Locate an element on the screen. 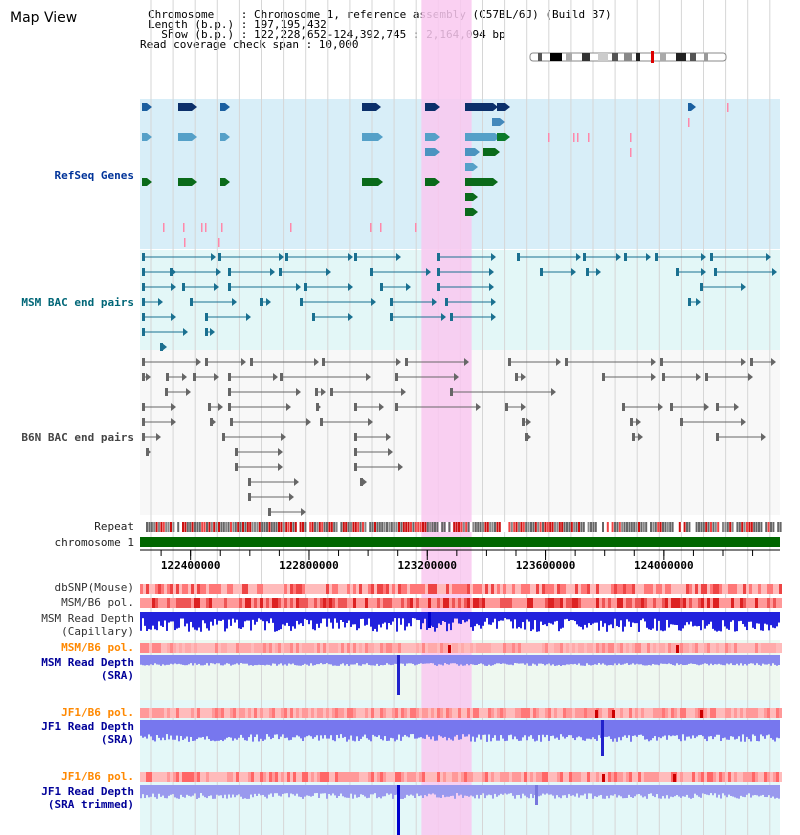  msm-b6-pol-label: MSM/B6 pol. is located at coordinates (97, 602).